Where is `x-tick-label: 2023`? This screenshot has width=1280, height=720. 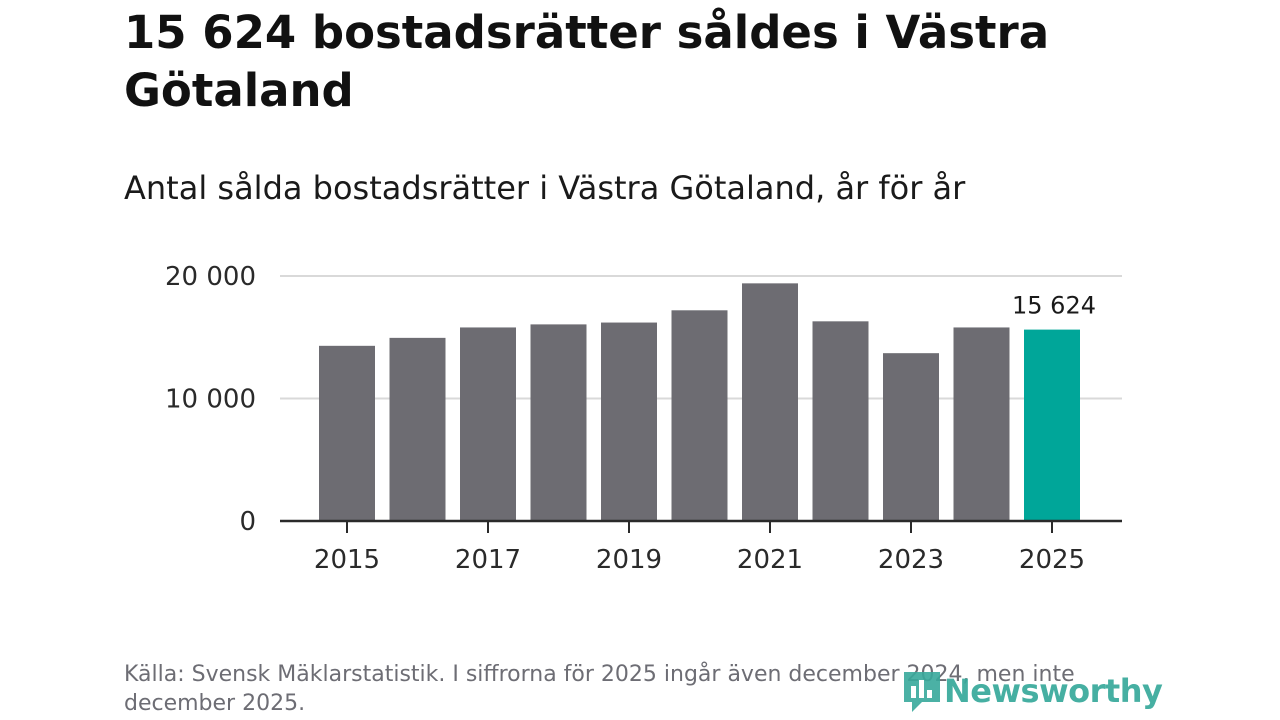
x-tick-label: 2023 is located at coordinates (911, 560).